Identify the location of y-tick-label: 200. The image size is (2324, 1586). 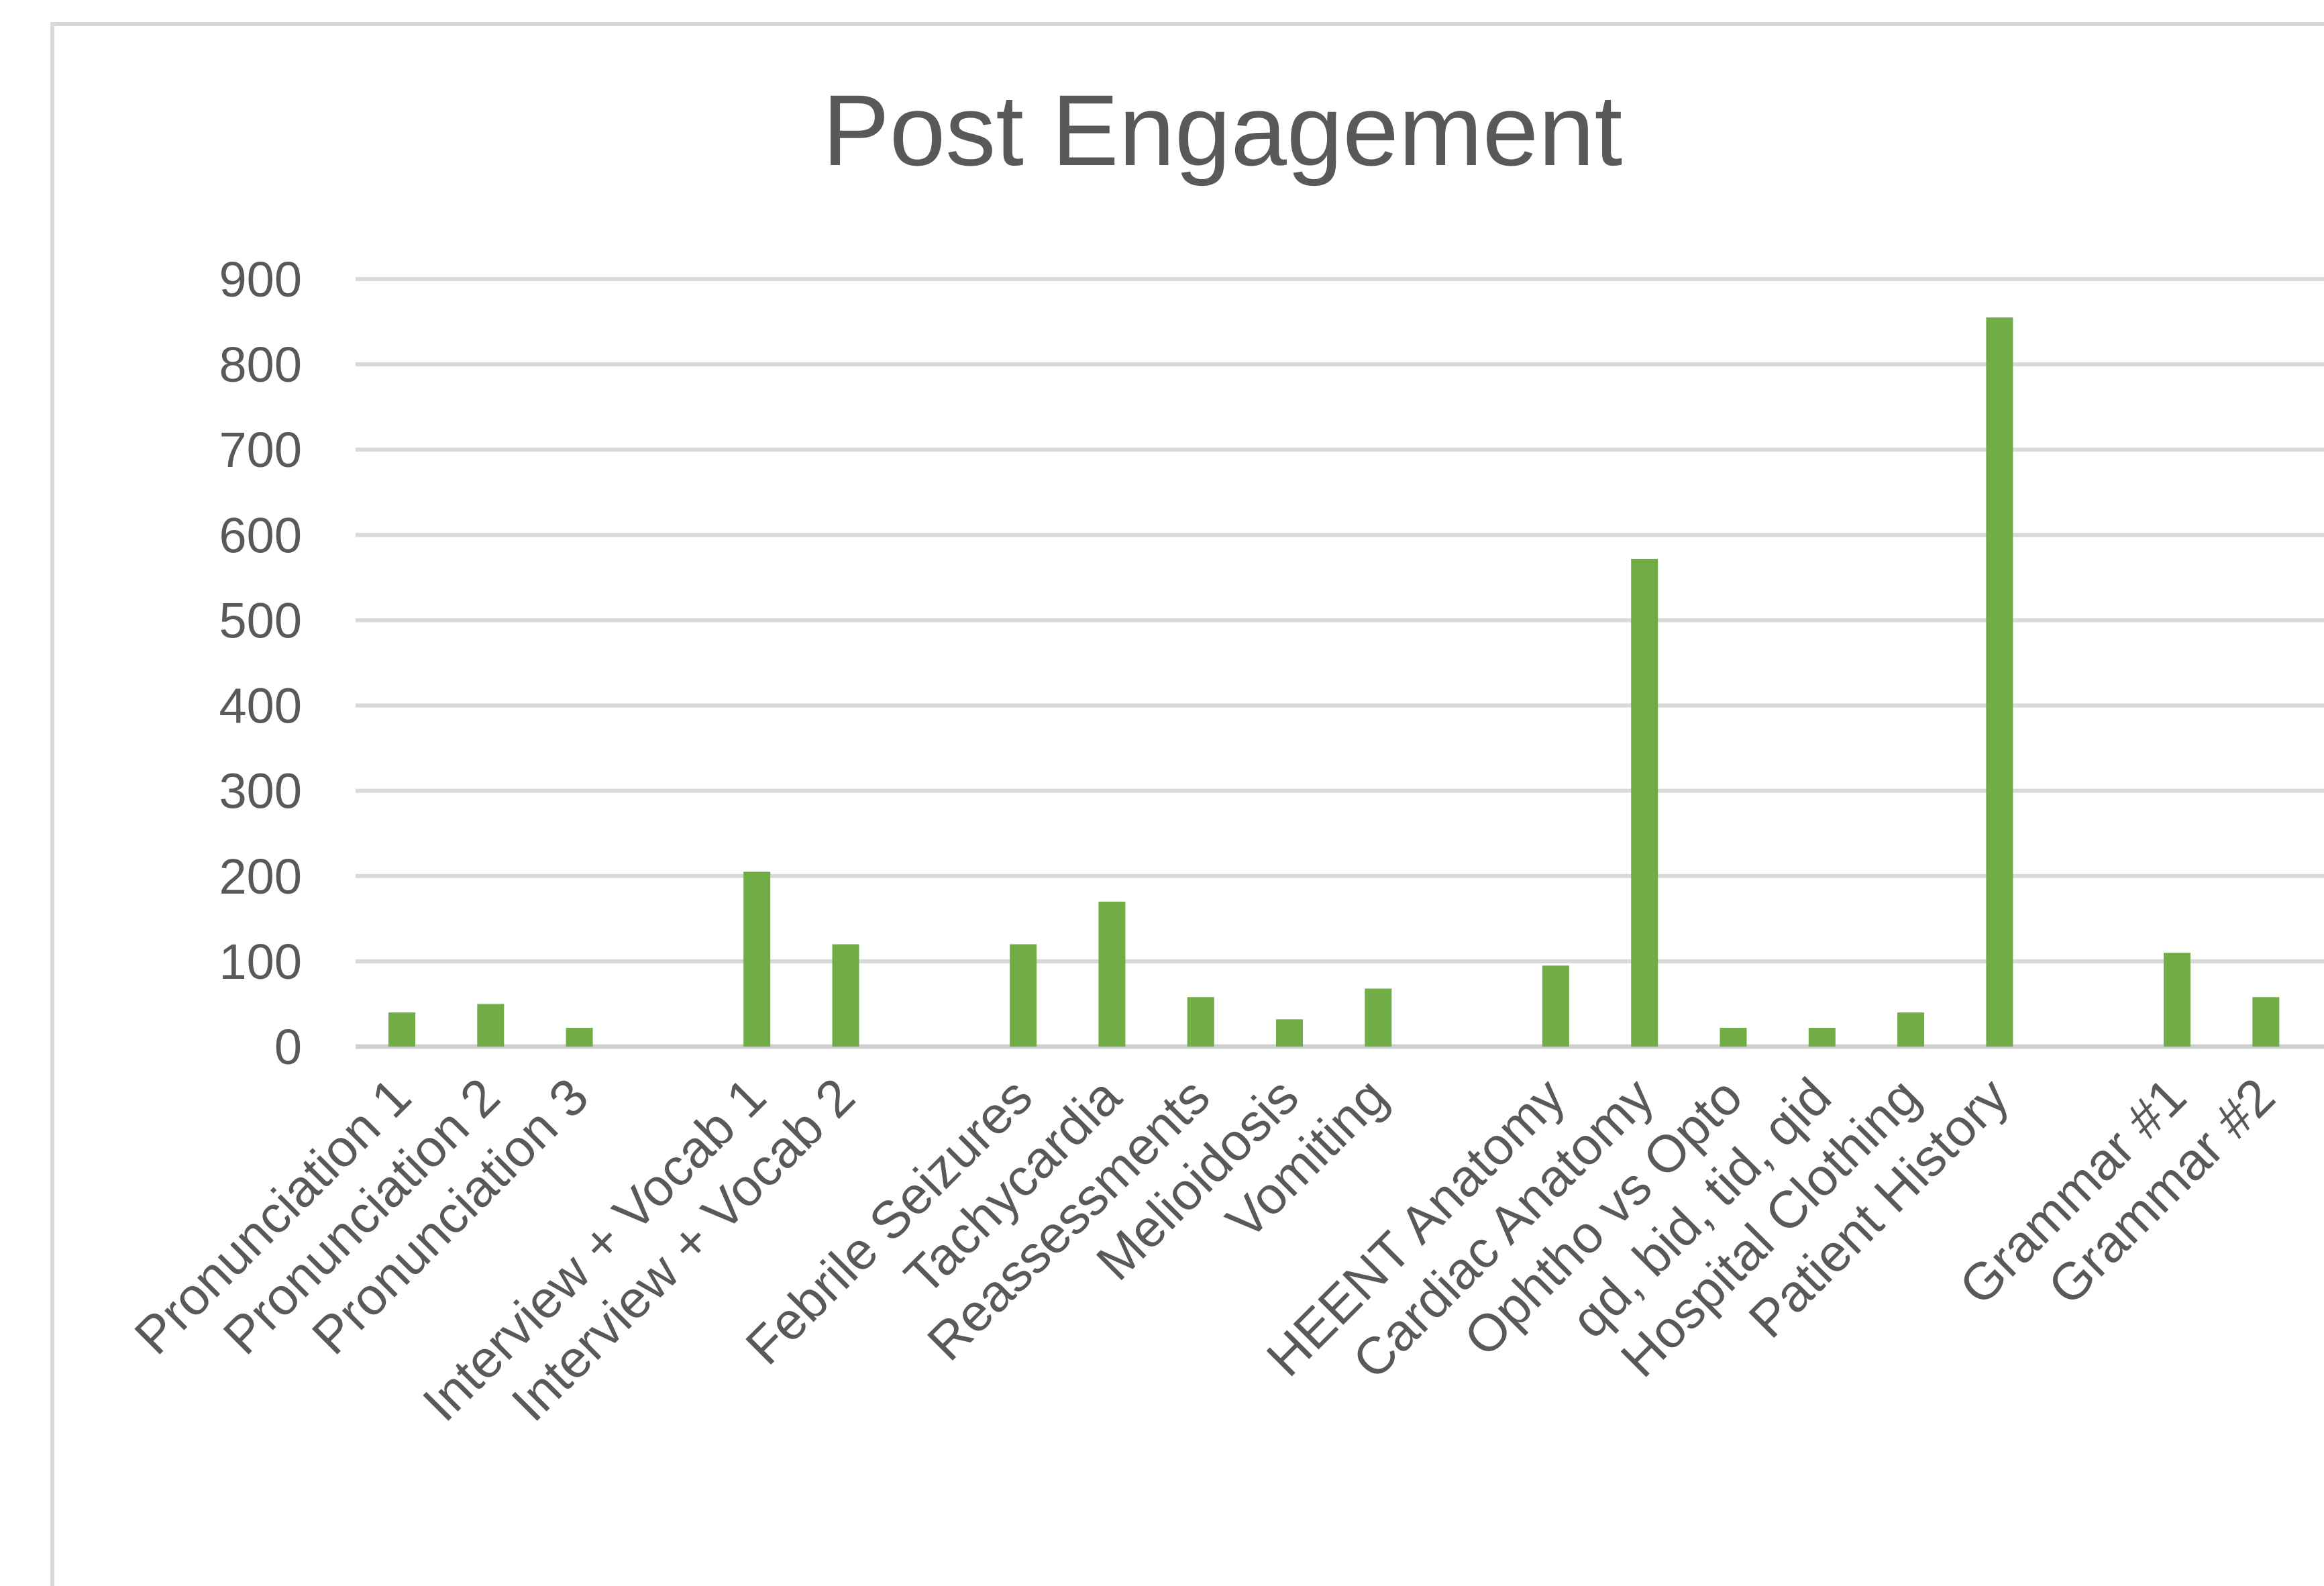
(260, 876).